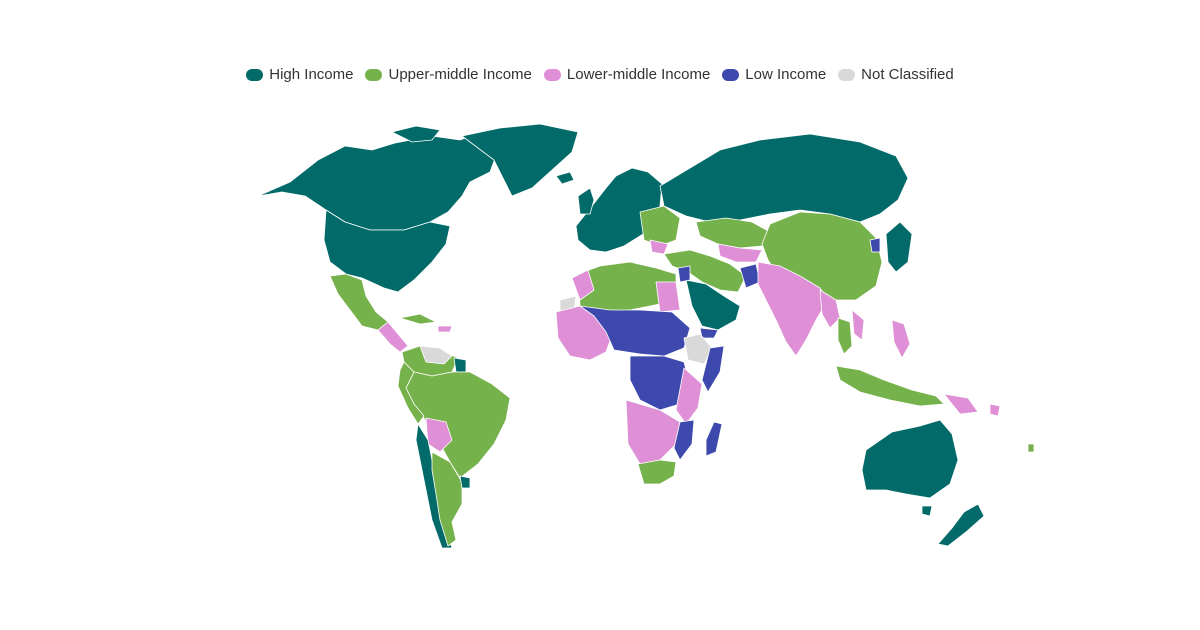 Image resolution: width=1200 pixels, height=630 pixels. What do you see at coordinates (689, 396) in the screenshot?
I see `region-east-africa` at bounding box center [689, 396].